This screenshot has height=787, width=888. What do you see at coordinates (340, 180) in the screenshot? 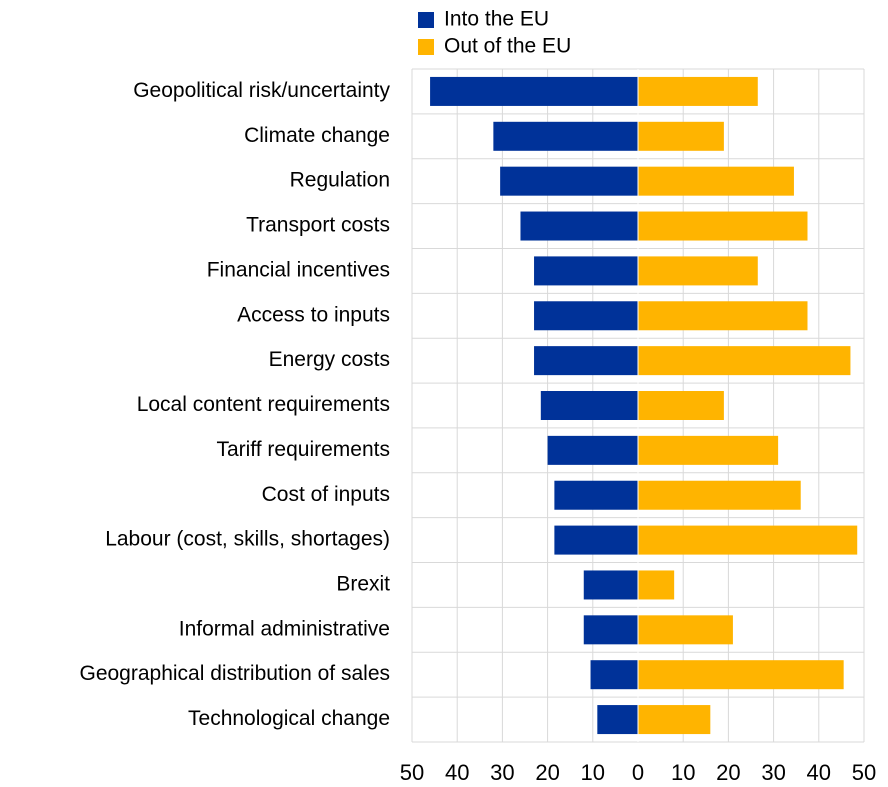
I see `category-label: Regulation` at bounding box center [340, 180].